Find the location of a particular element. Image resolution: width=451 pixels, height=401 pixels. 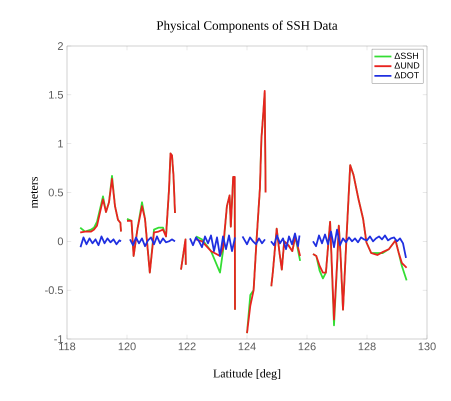

chart-title: Physical Components of SSH Data is located at coordinates (247, 26).